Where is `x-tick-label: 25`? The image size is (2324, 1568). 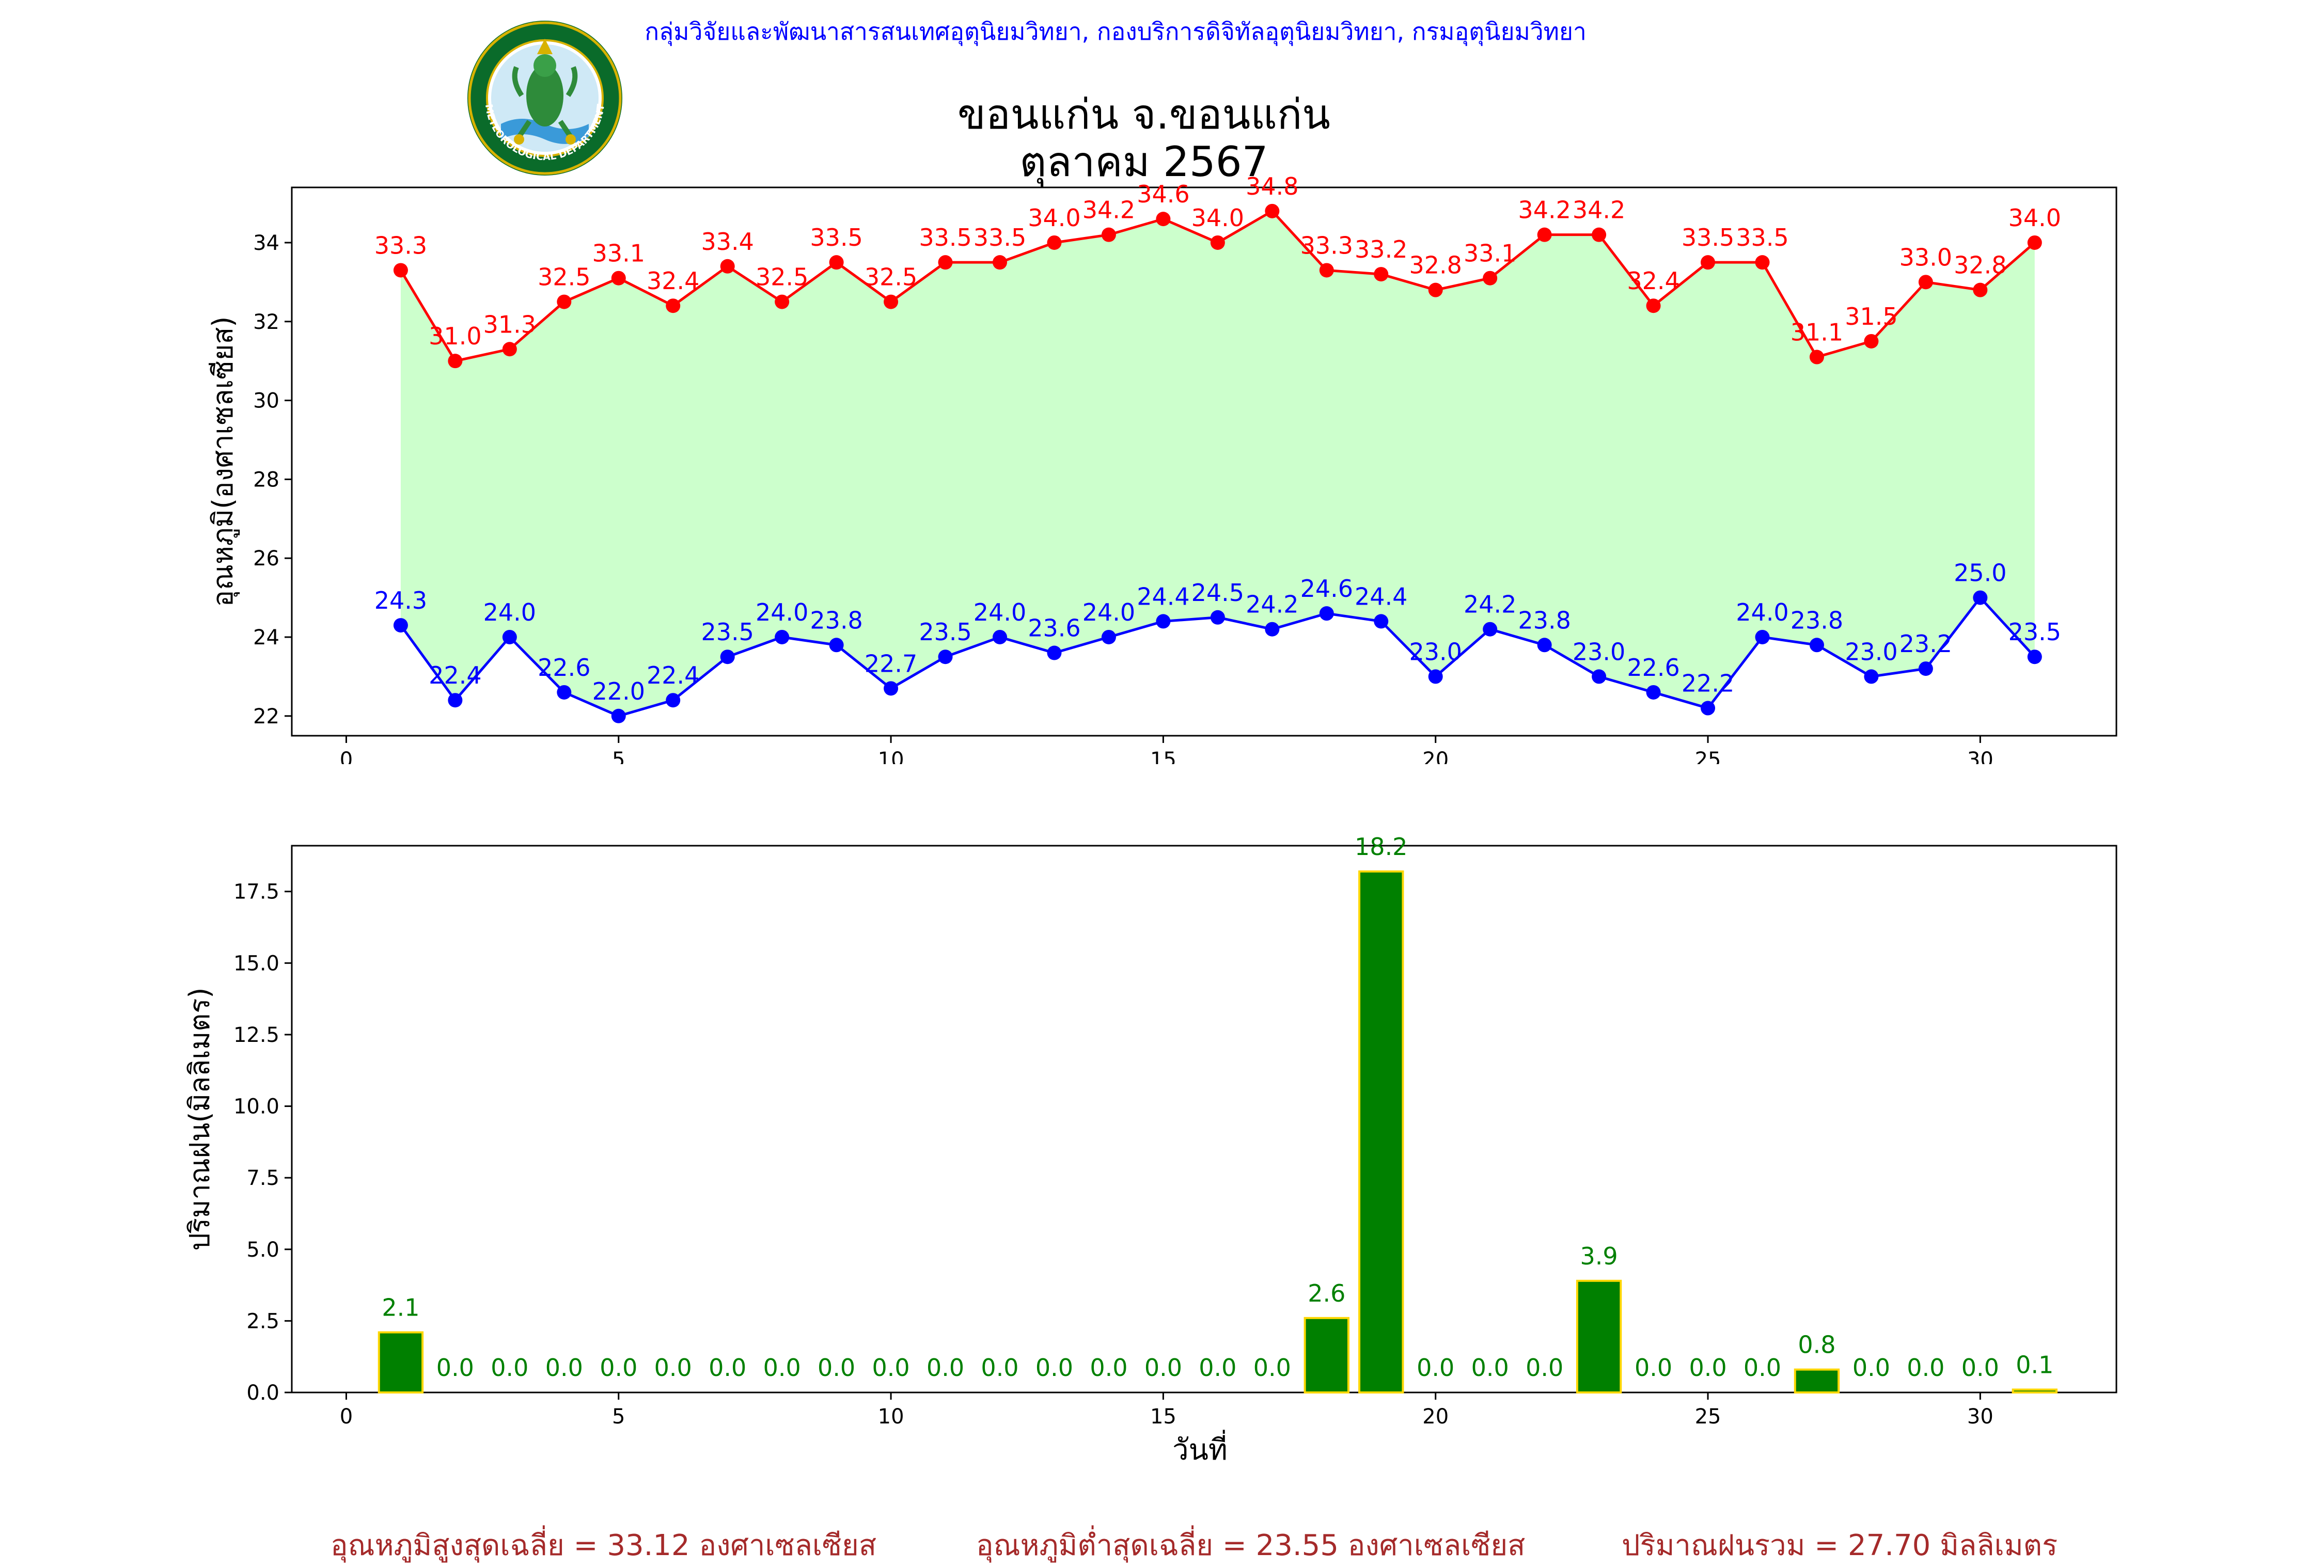 x-tick-label: 25 is located at coordinates (1708, 756).